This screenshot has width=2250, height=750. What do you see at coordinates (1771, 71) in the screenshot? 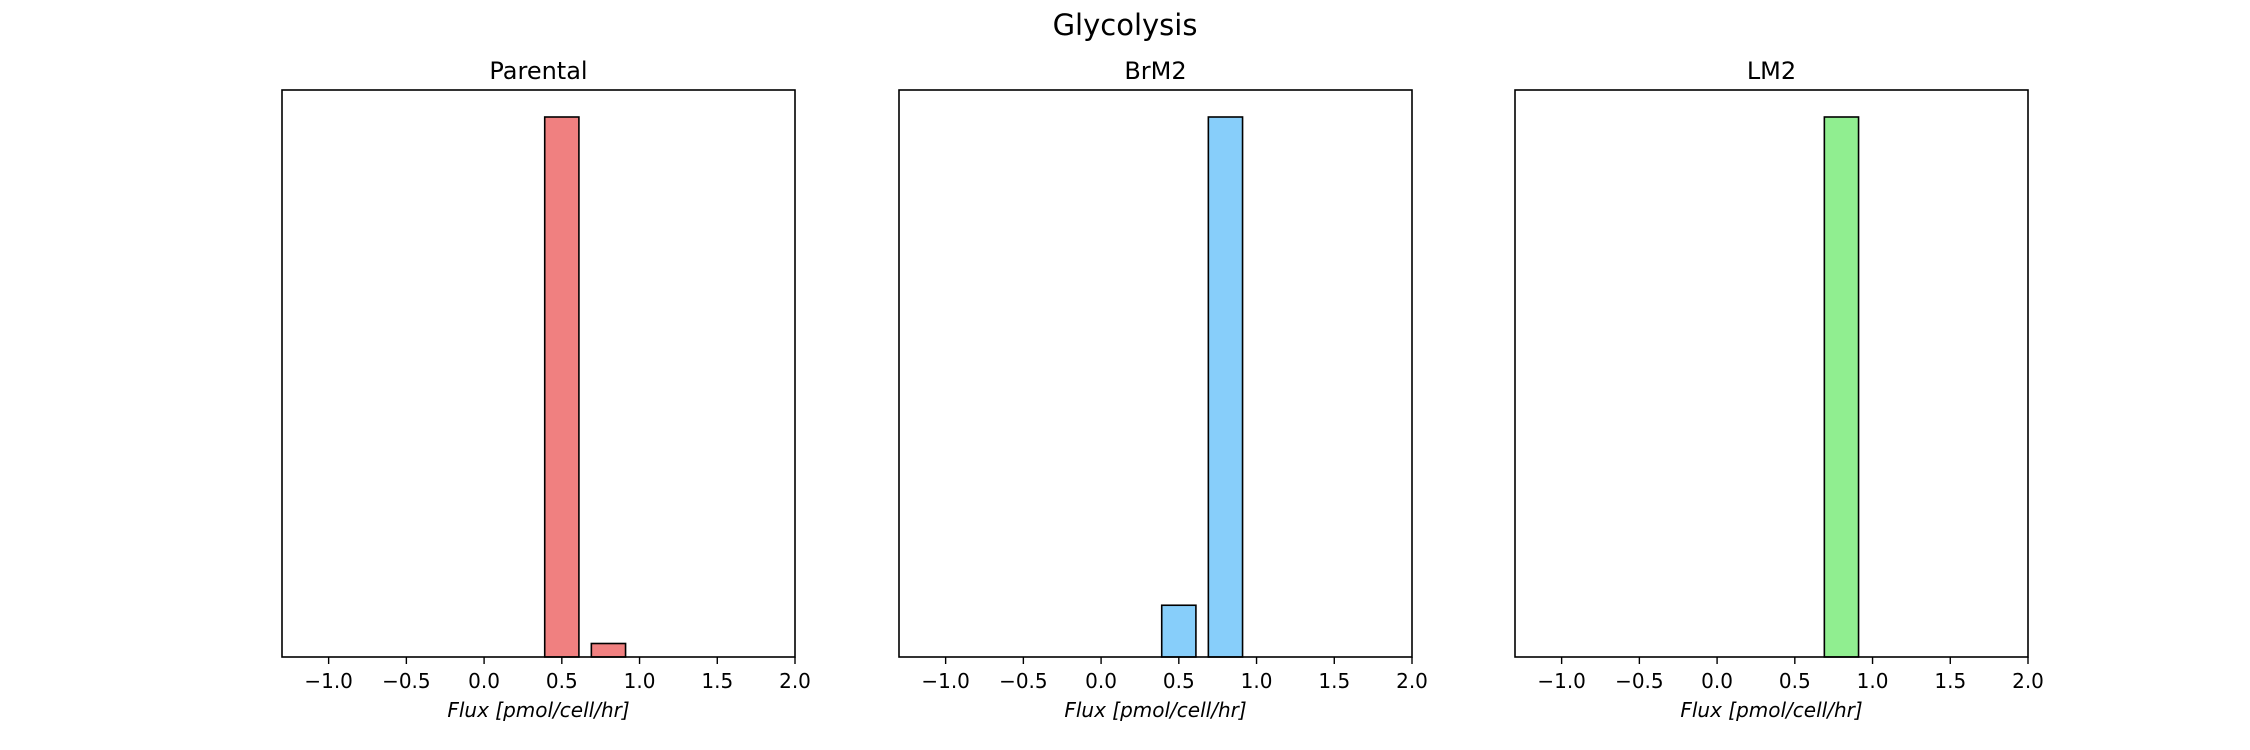
I see `panel-title: LM2` at bounding box center [1771, 71].